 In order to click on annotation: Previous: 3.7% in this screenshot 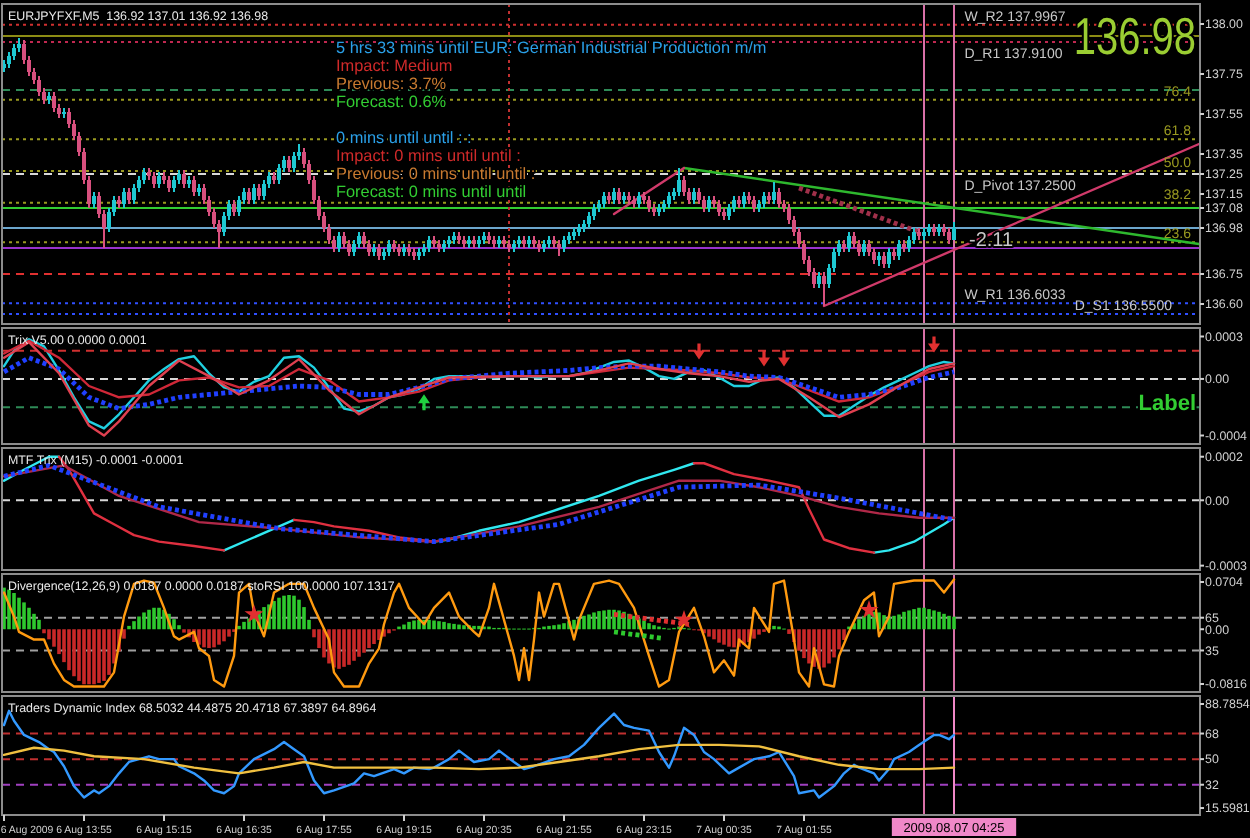, I will do `click(391, 84)`.